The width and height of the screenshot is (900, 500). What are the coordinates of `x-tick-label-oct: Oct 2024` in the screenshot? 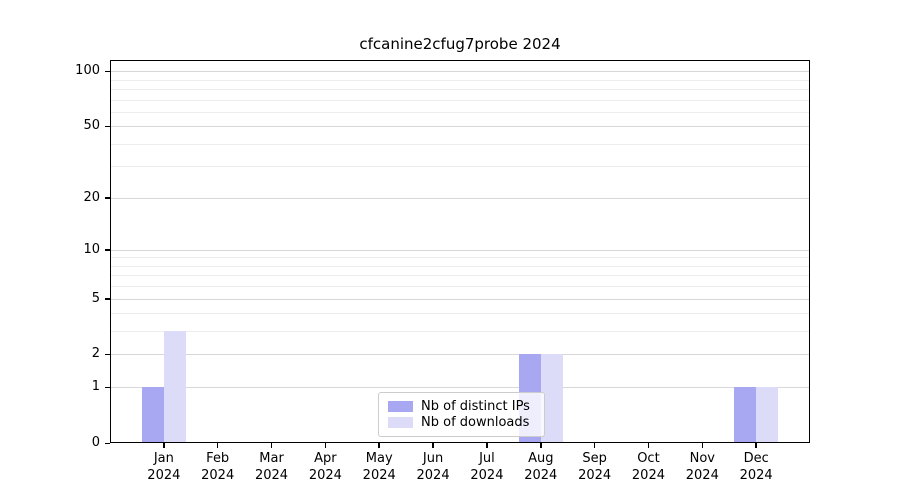 It's located at (648, 467).